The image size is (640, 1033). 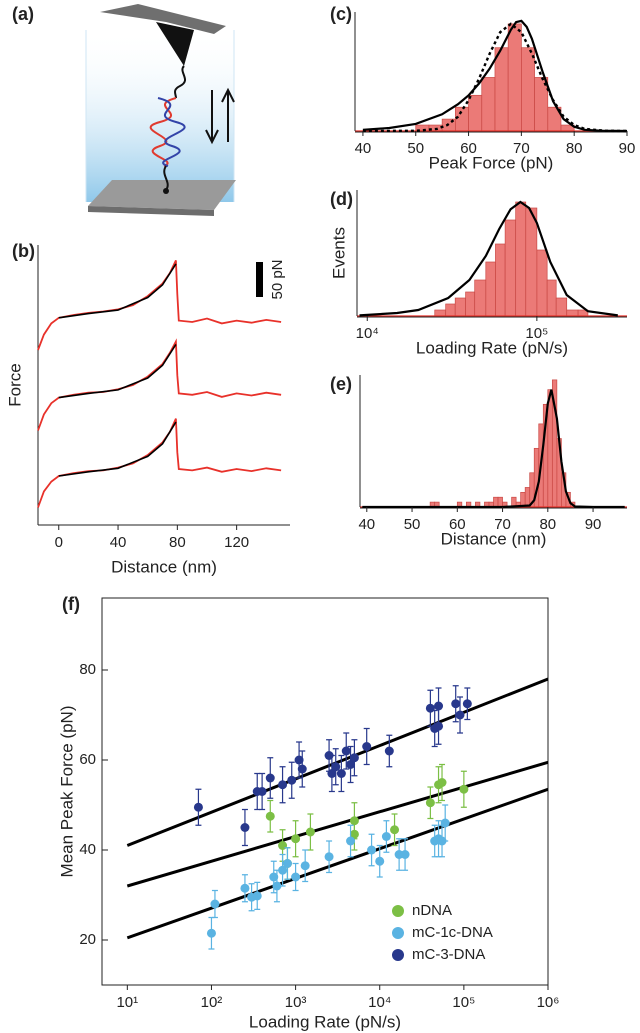 What do you see at coordinates (494, 538) in the screenshot?
I see `x-axis-title: Distance (nm)` at bounding box center [494, 538].